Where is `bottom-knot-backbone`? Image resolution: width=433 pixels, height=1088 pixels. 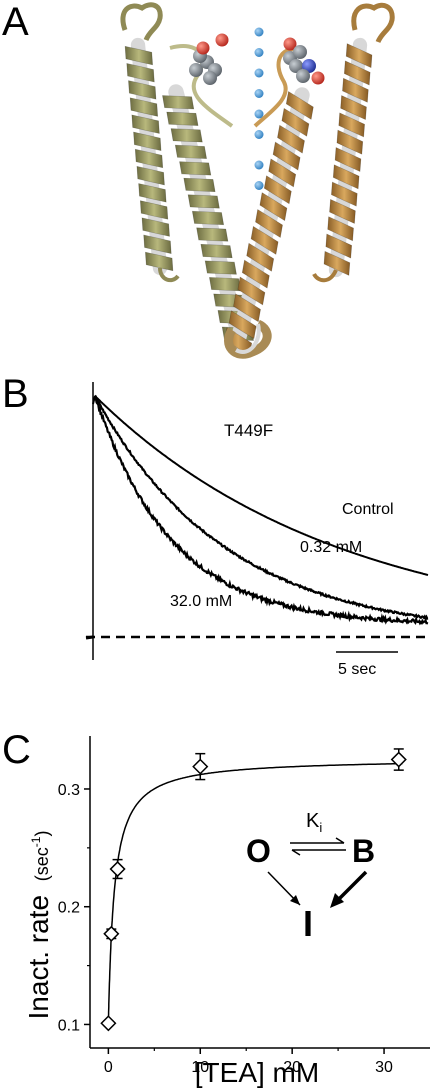
bottom-knot-backbone is located at coordinates (248, 338).